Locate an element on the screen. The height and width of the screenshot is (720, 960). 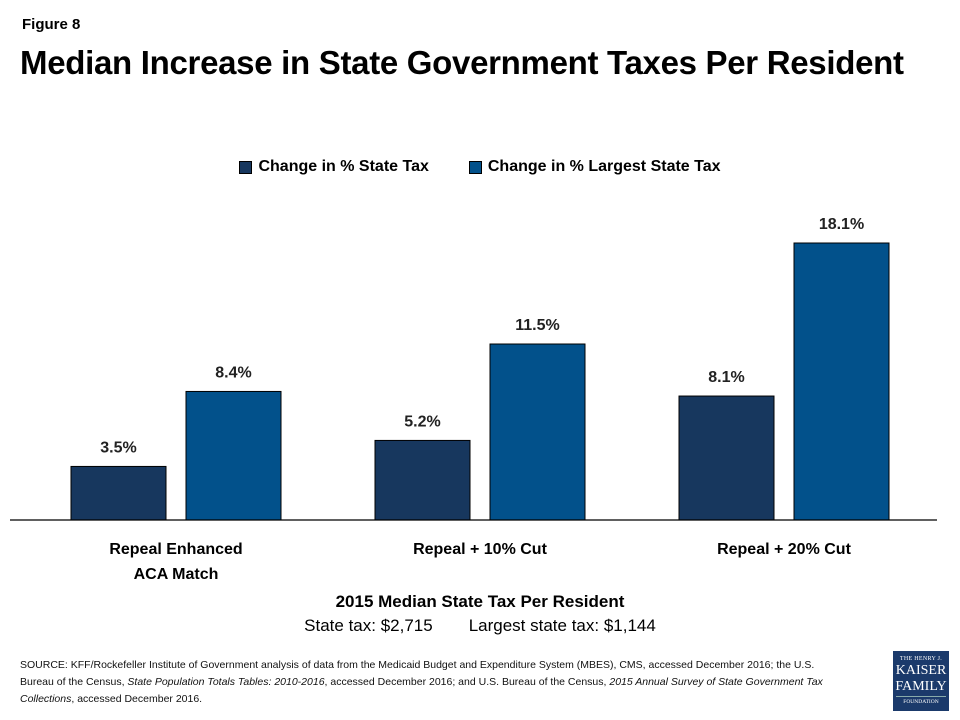
data-label-state-tax-1: 5.2% is located at coordinates (422, 421).